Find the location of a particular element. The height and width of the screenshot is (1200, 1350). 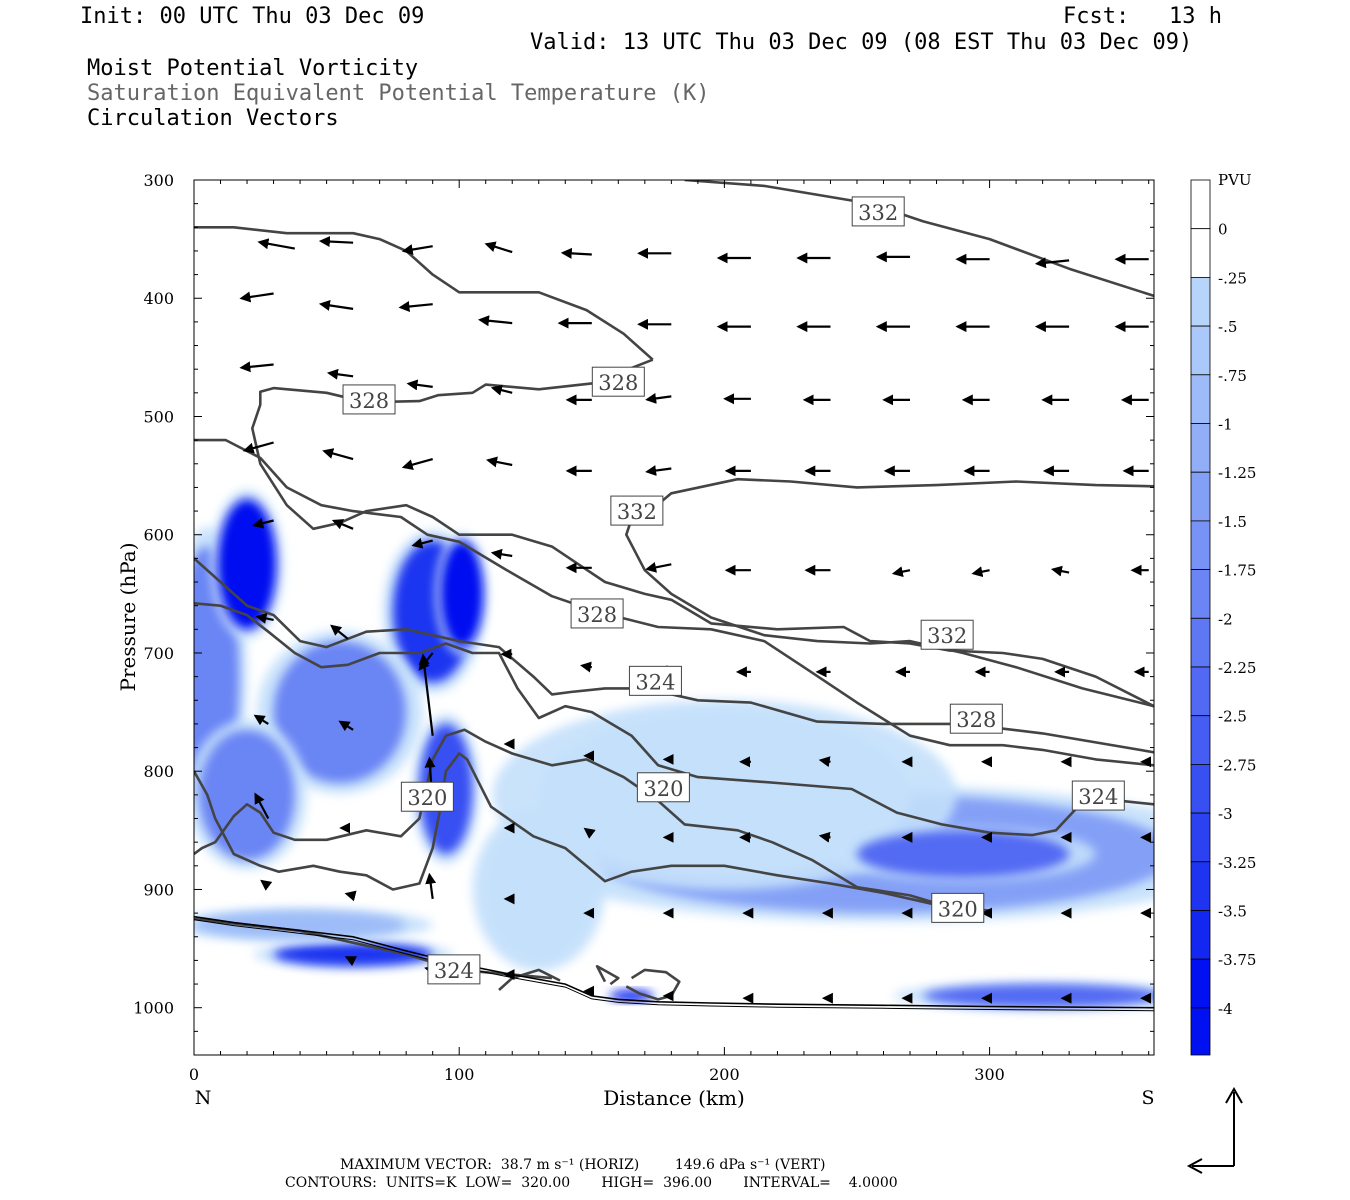

field-title-mpv: Moist Potential Vorticity is located at coordinates (253, 68).